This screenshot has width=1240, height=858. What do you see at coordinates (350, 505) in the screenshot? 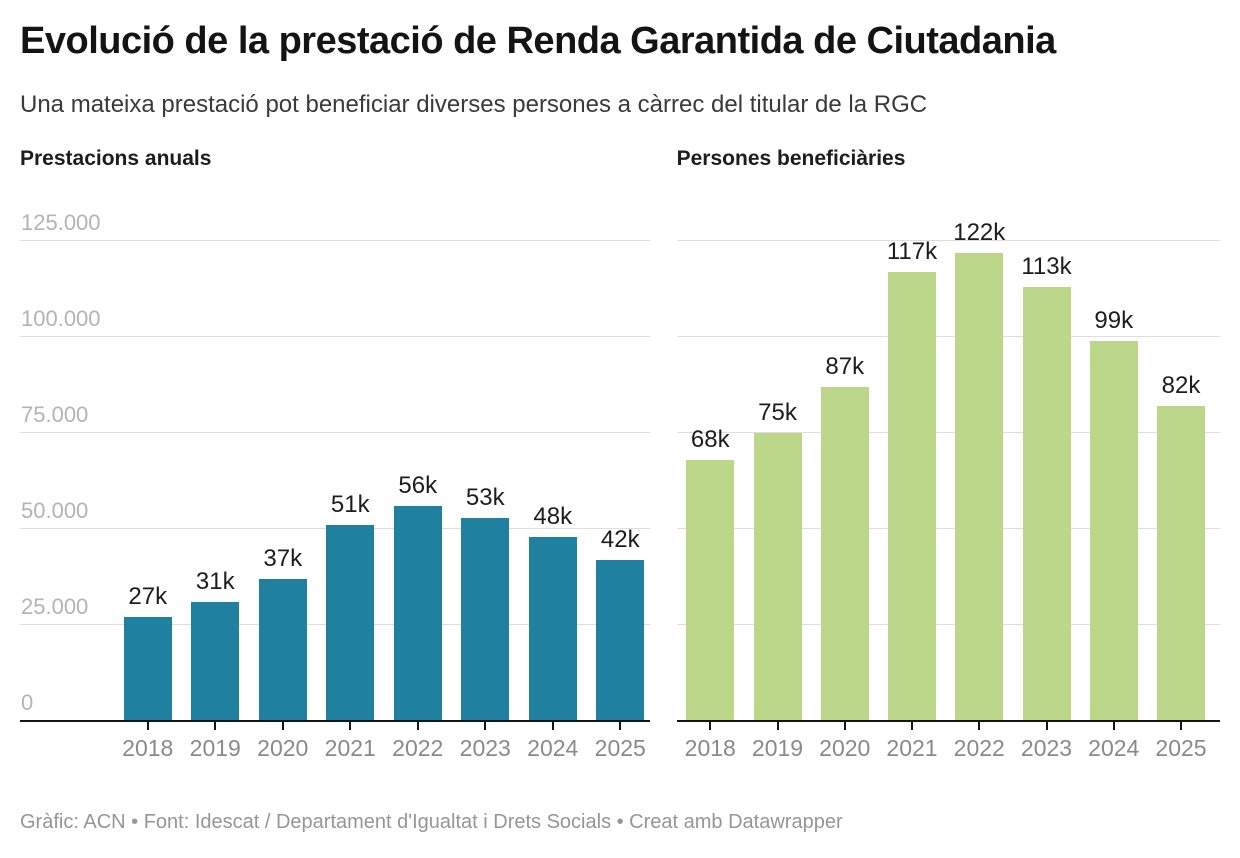
I see `bar-value-label: 51k` at bounding box center [350, 505].